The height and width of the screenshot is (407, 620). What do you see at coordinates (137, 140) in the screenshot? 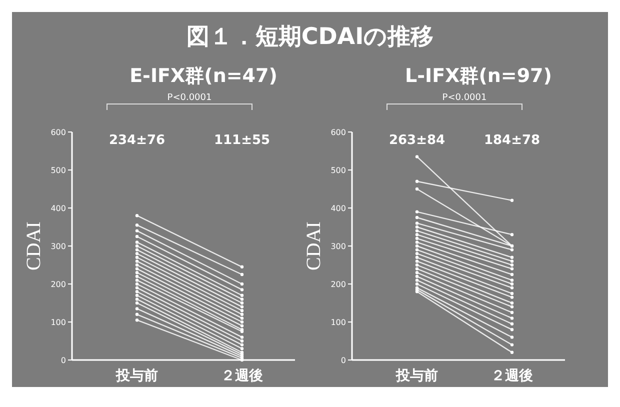
I see `annotation: 234±76` at bounding box center [137, 140].